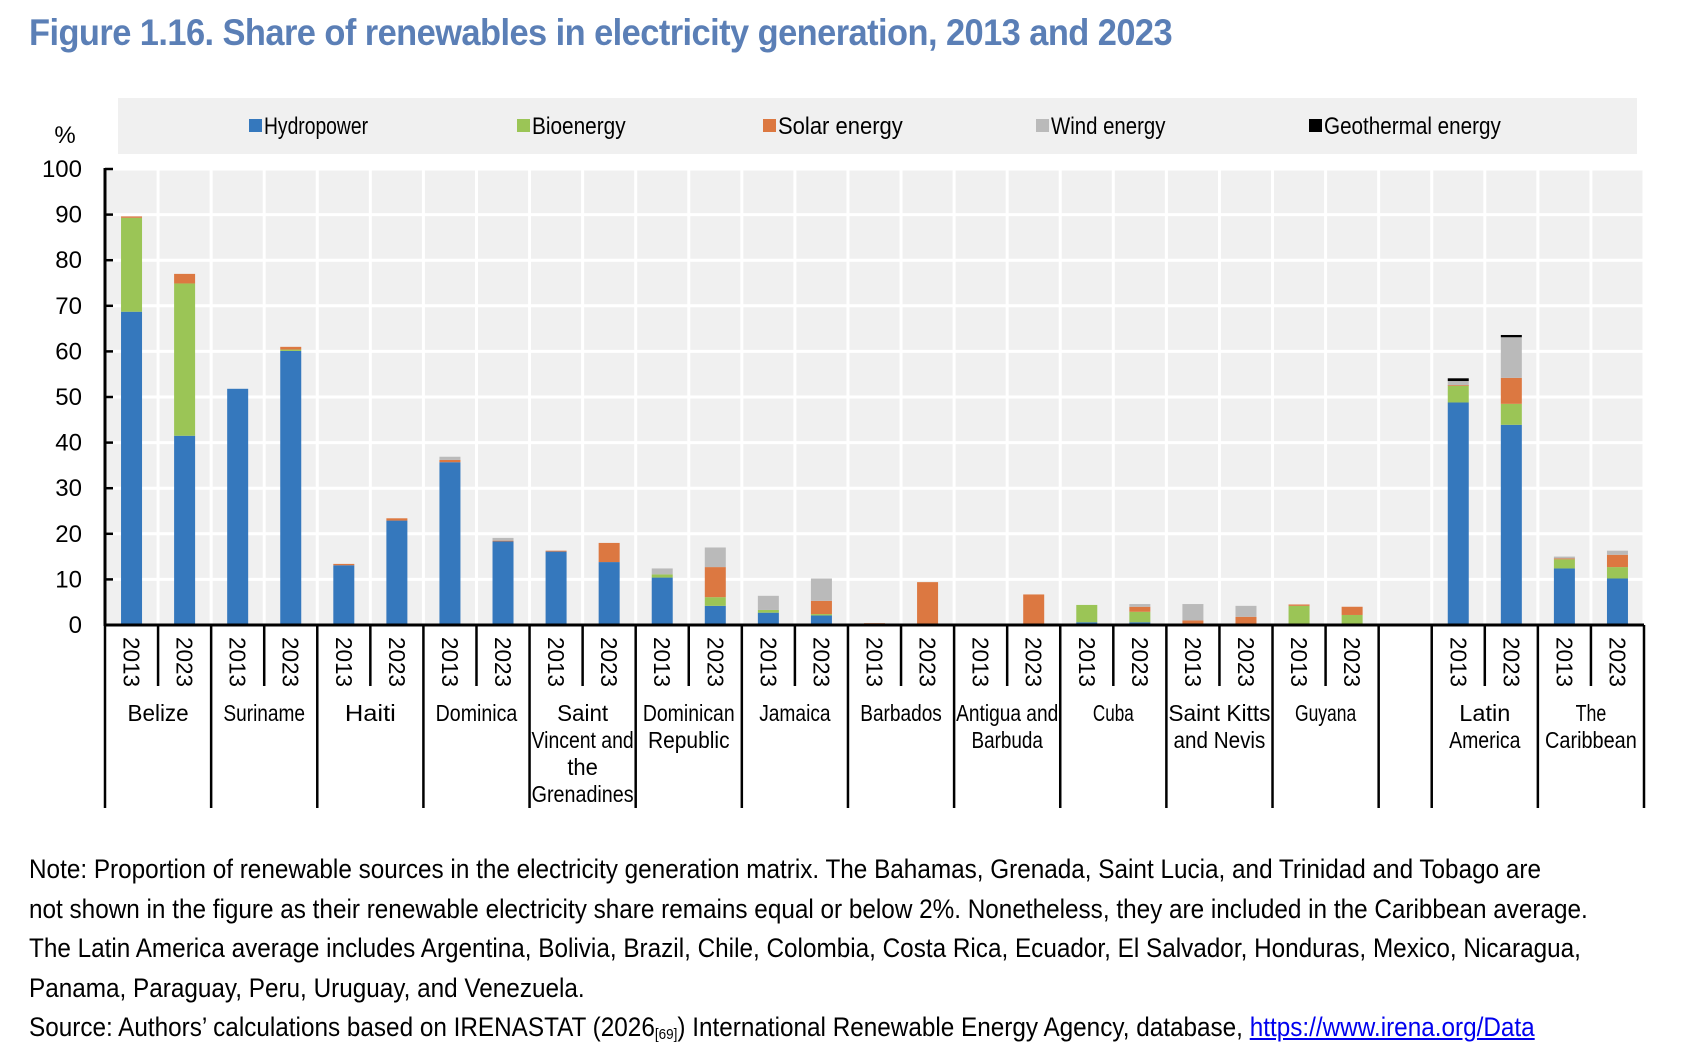 Image resolution: width=1682 pixels, height=1055 pixels. Describe the element at coordinates (370, 713) in the screenshot. I see `group-label: Haiti` at that location.